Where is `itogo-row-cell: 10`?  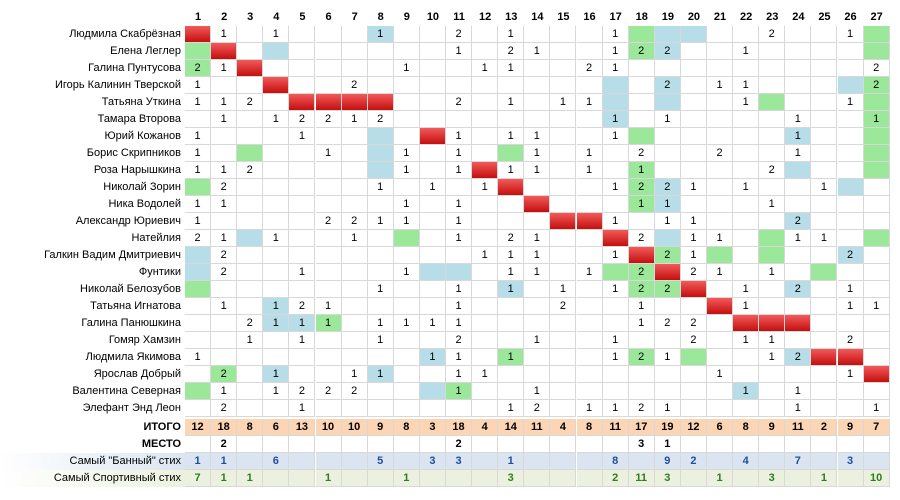
itogo-row-cell: 10 is located at coordinates (354, 427).